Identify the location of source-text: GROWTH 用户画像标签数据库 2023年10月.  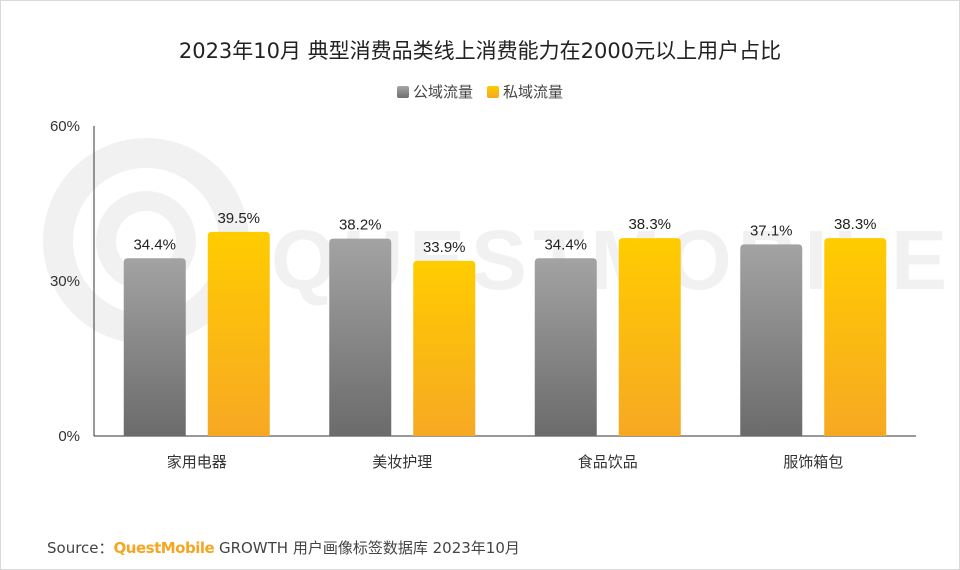
(369, 548).